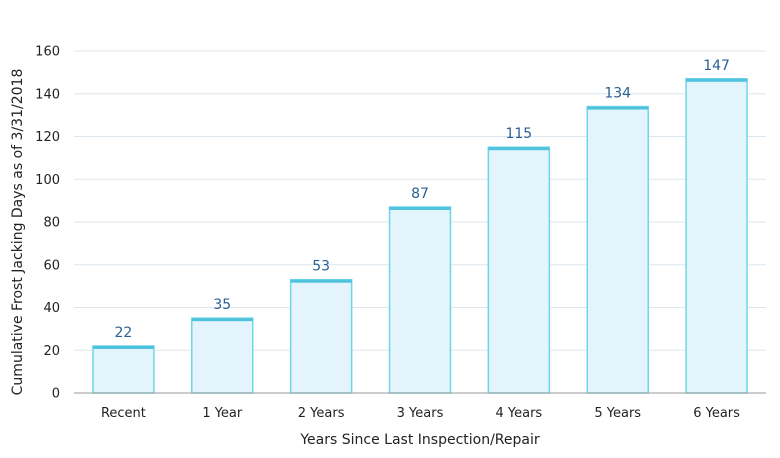 The image size is (780, 458). What do you see at coordinates (47, 137) in the screenshot?
I see `y-tick-label: 120` at bounding box center [47, 137].